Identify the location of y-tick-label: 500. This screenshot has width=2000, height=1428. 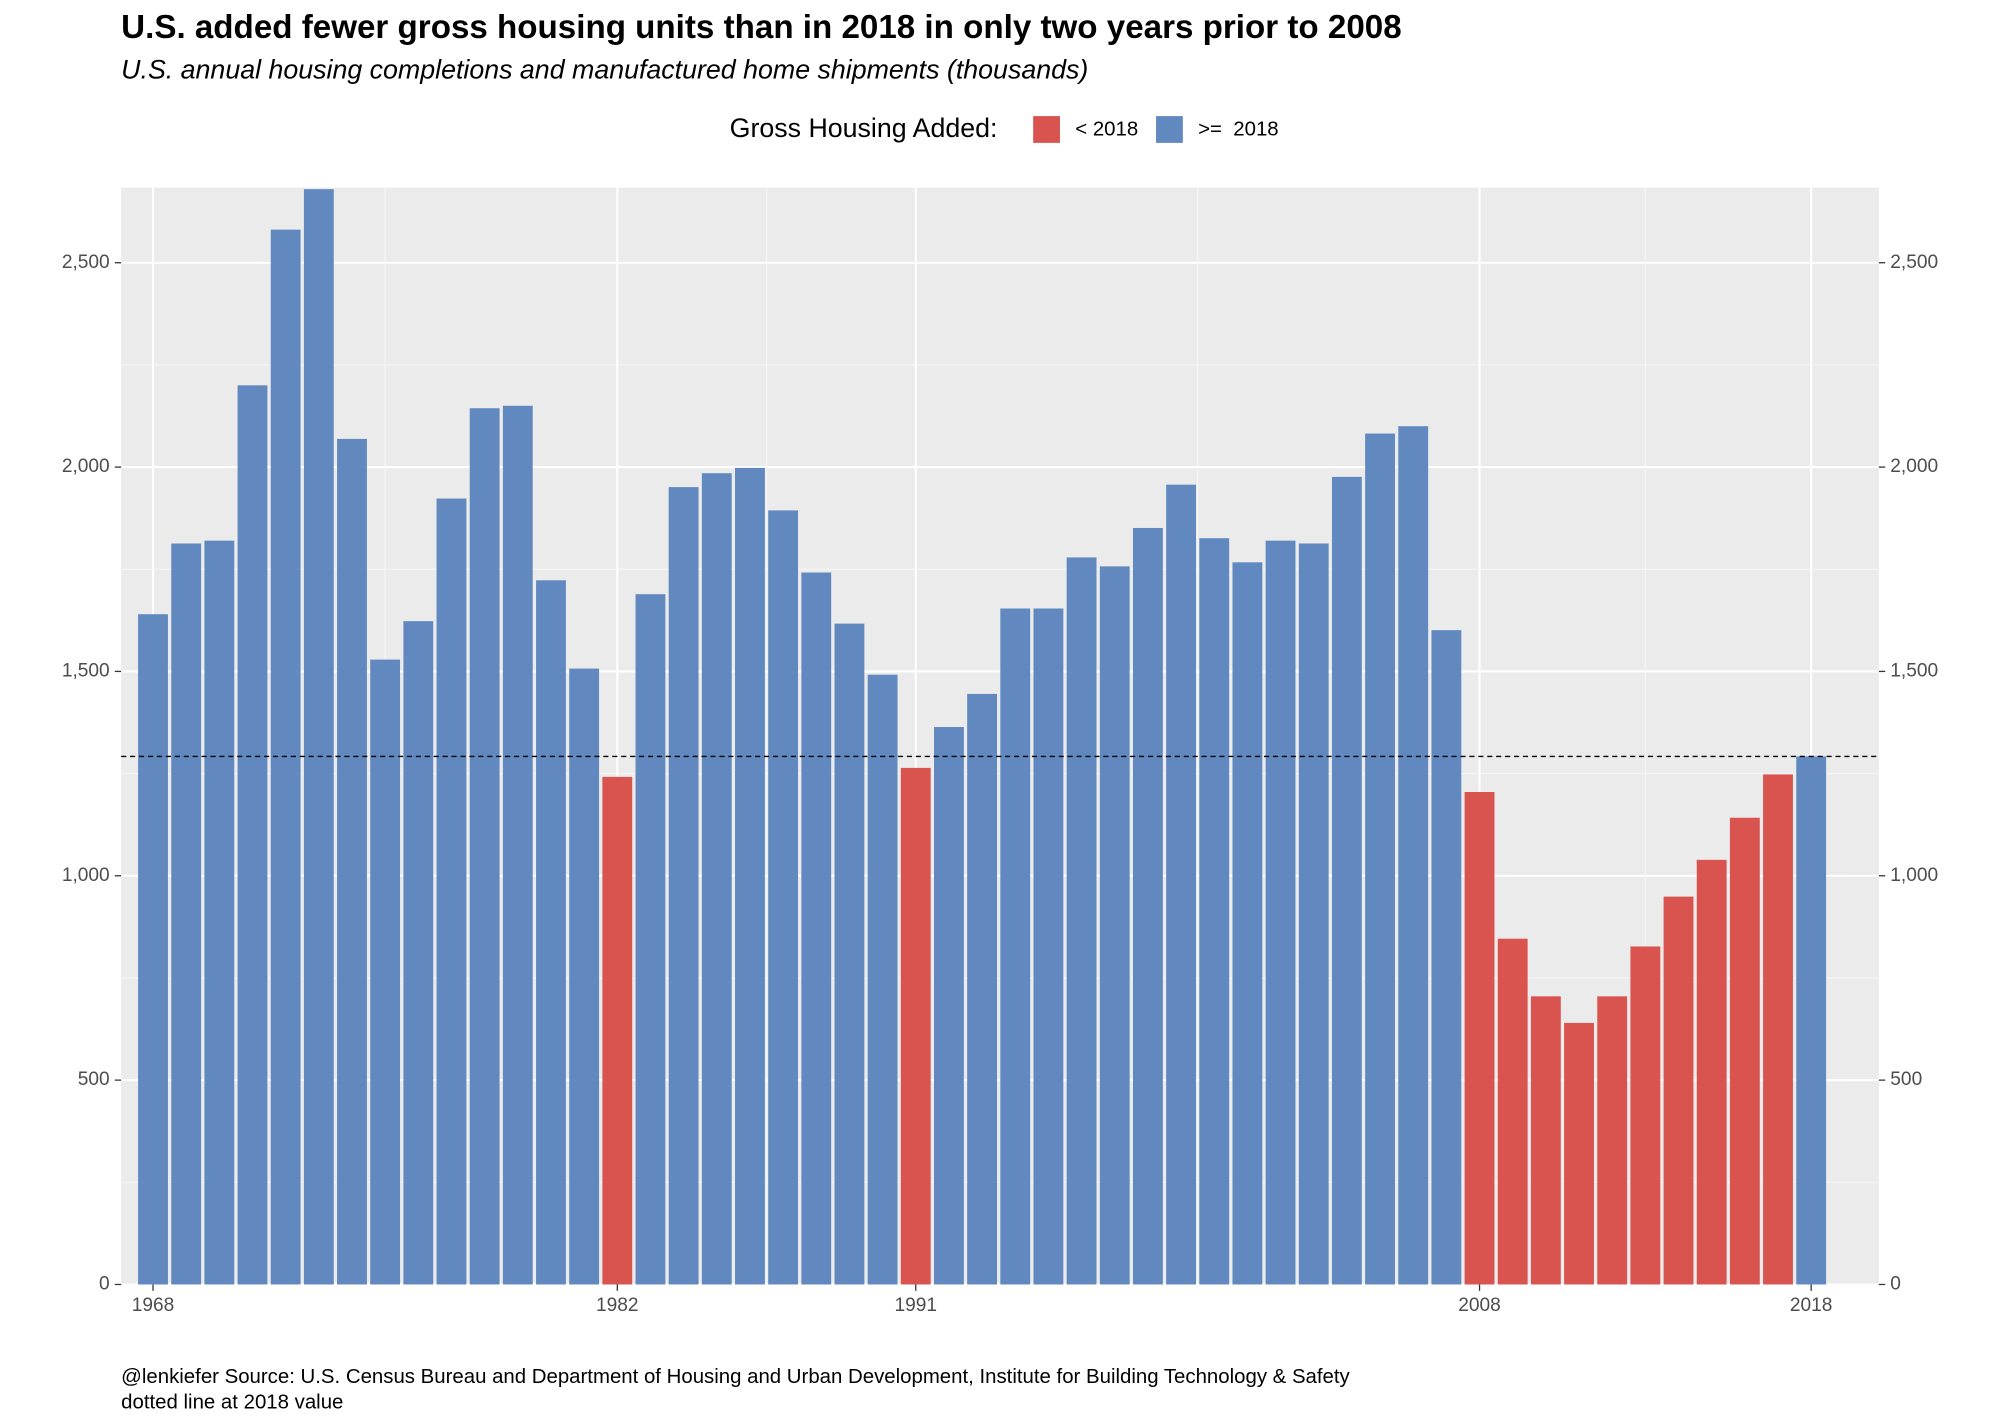
(94, 1079).